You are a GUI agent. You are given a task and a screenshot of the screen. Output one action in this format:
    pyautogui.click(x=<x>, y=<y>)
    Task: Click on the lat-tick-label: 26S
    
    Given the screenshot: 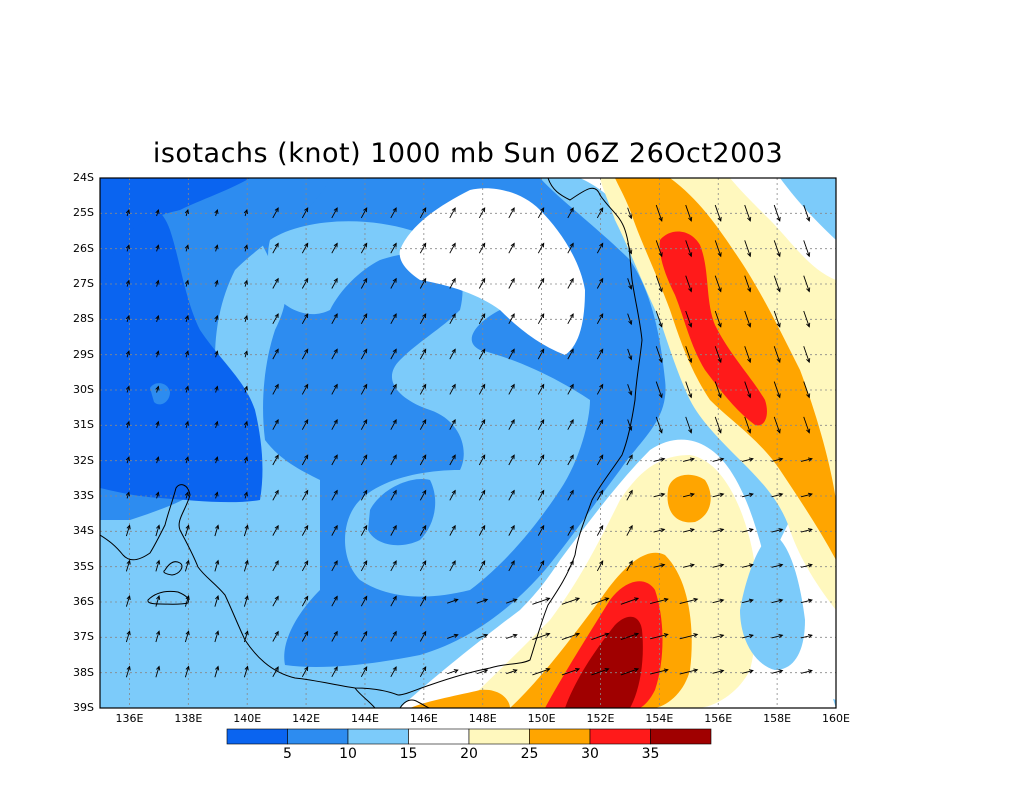 What is the action you would take?
    pyautogui.click(x=83, y=248)
    